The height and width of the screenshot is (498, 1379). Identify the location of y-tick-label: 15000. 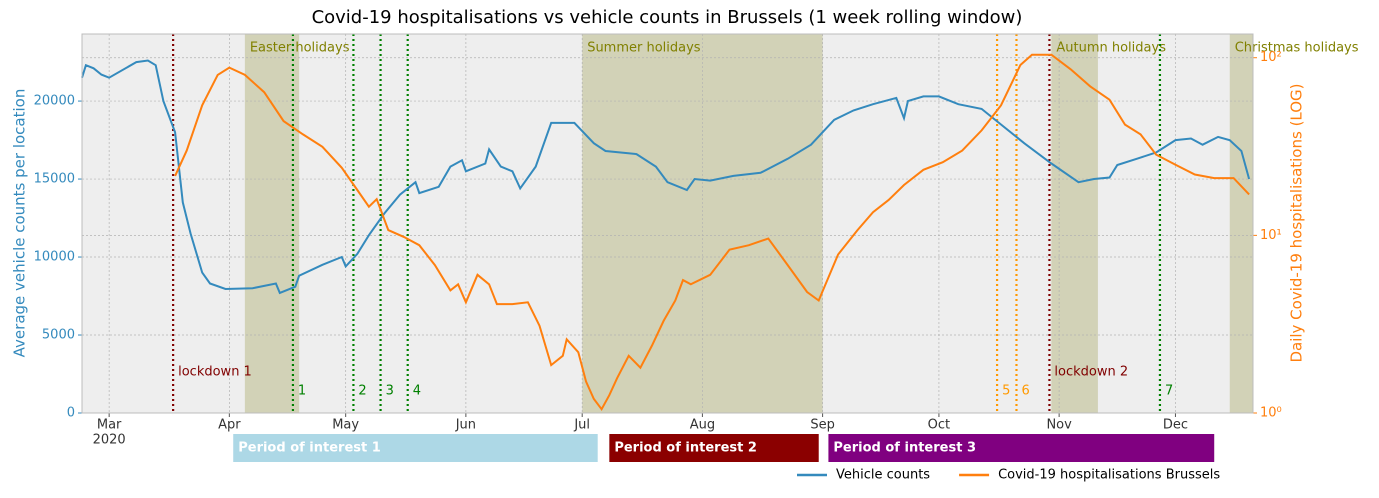
(54, 179).